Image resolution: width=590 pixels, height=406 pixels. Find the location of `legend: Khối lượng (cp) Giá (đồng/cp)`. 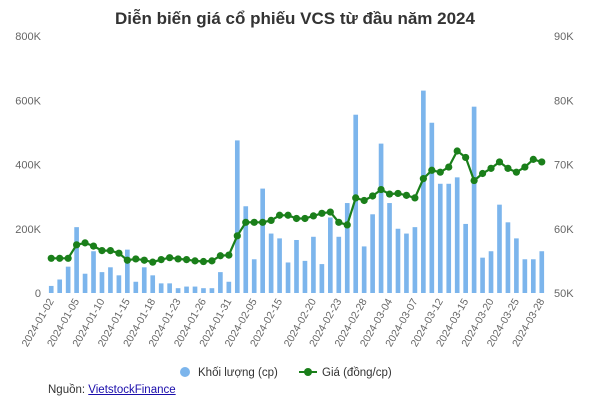

legend: Khối lượng (cp) Giá (đồng/cp) is located at coordinates (286, 373).